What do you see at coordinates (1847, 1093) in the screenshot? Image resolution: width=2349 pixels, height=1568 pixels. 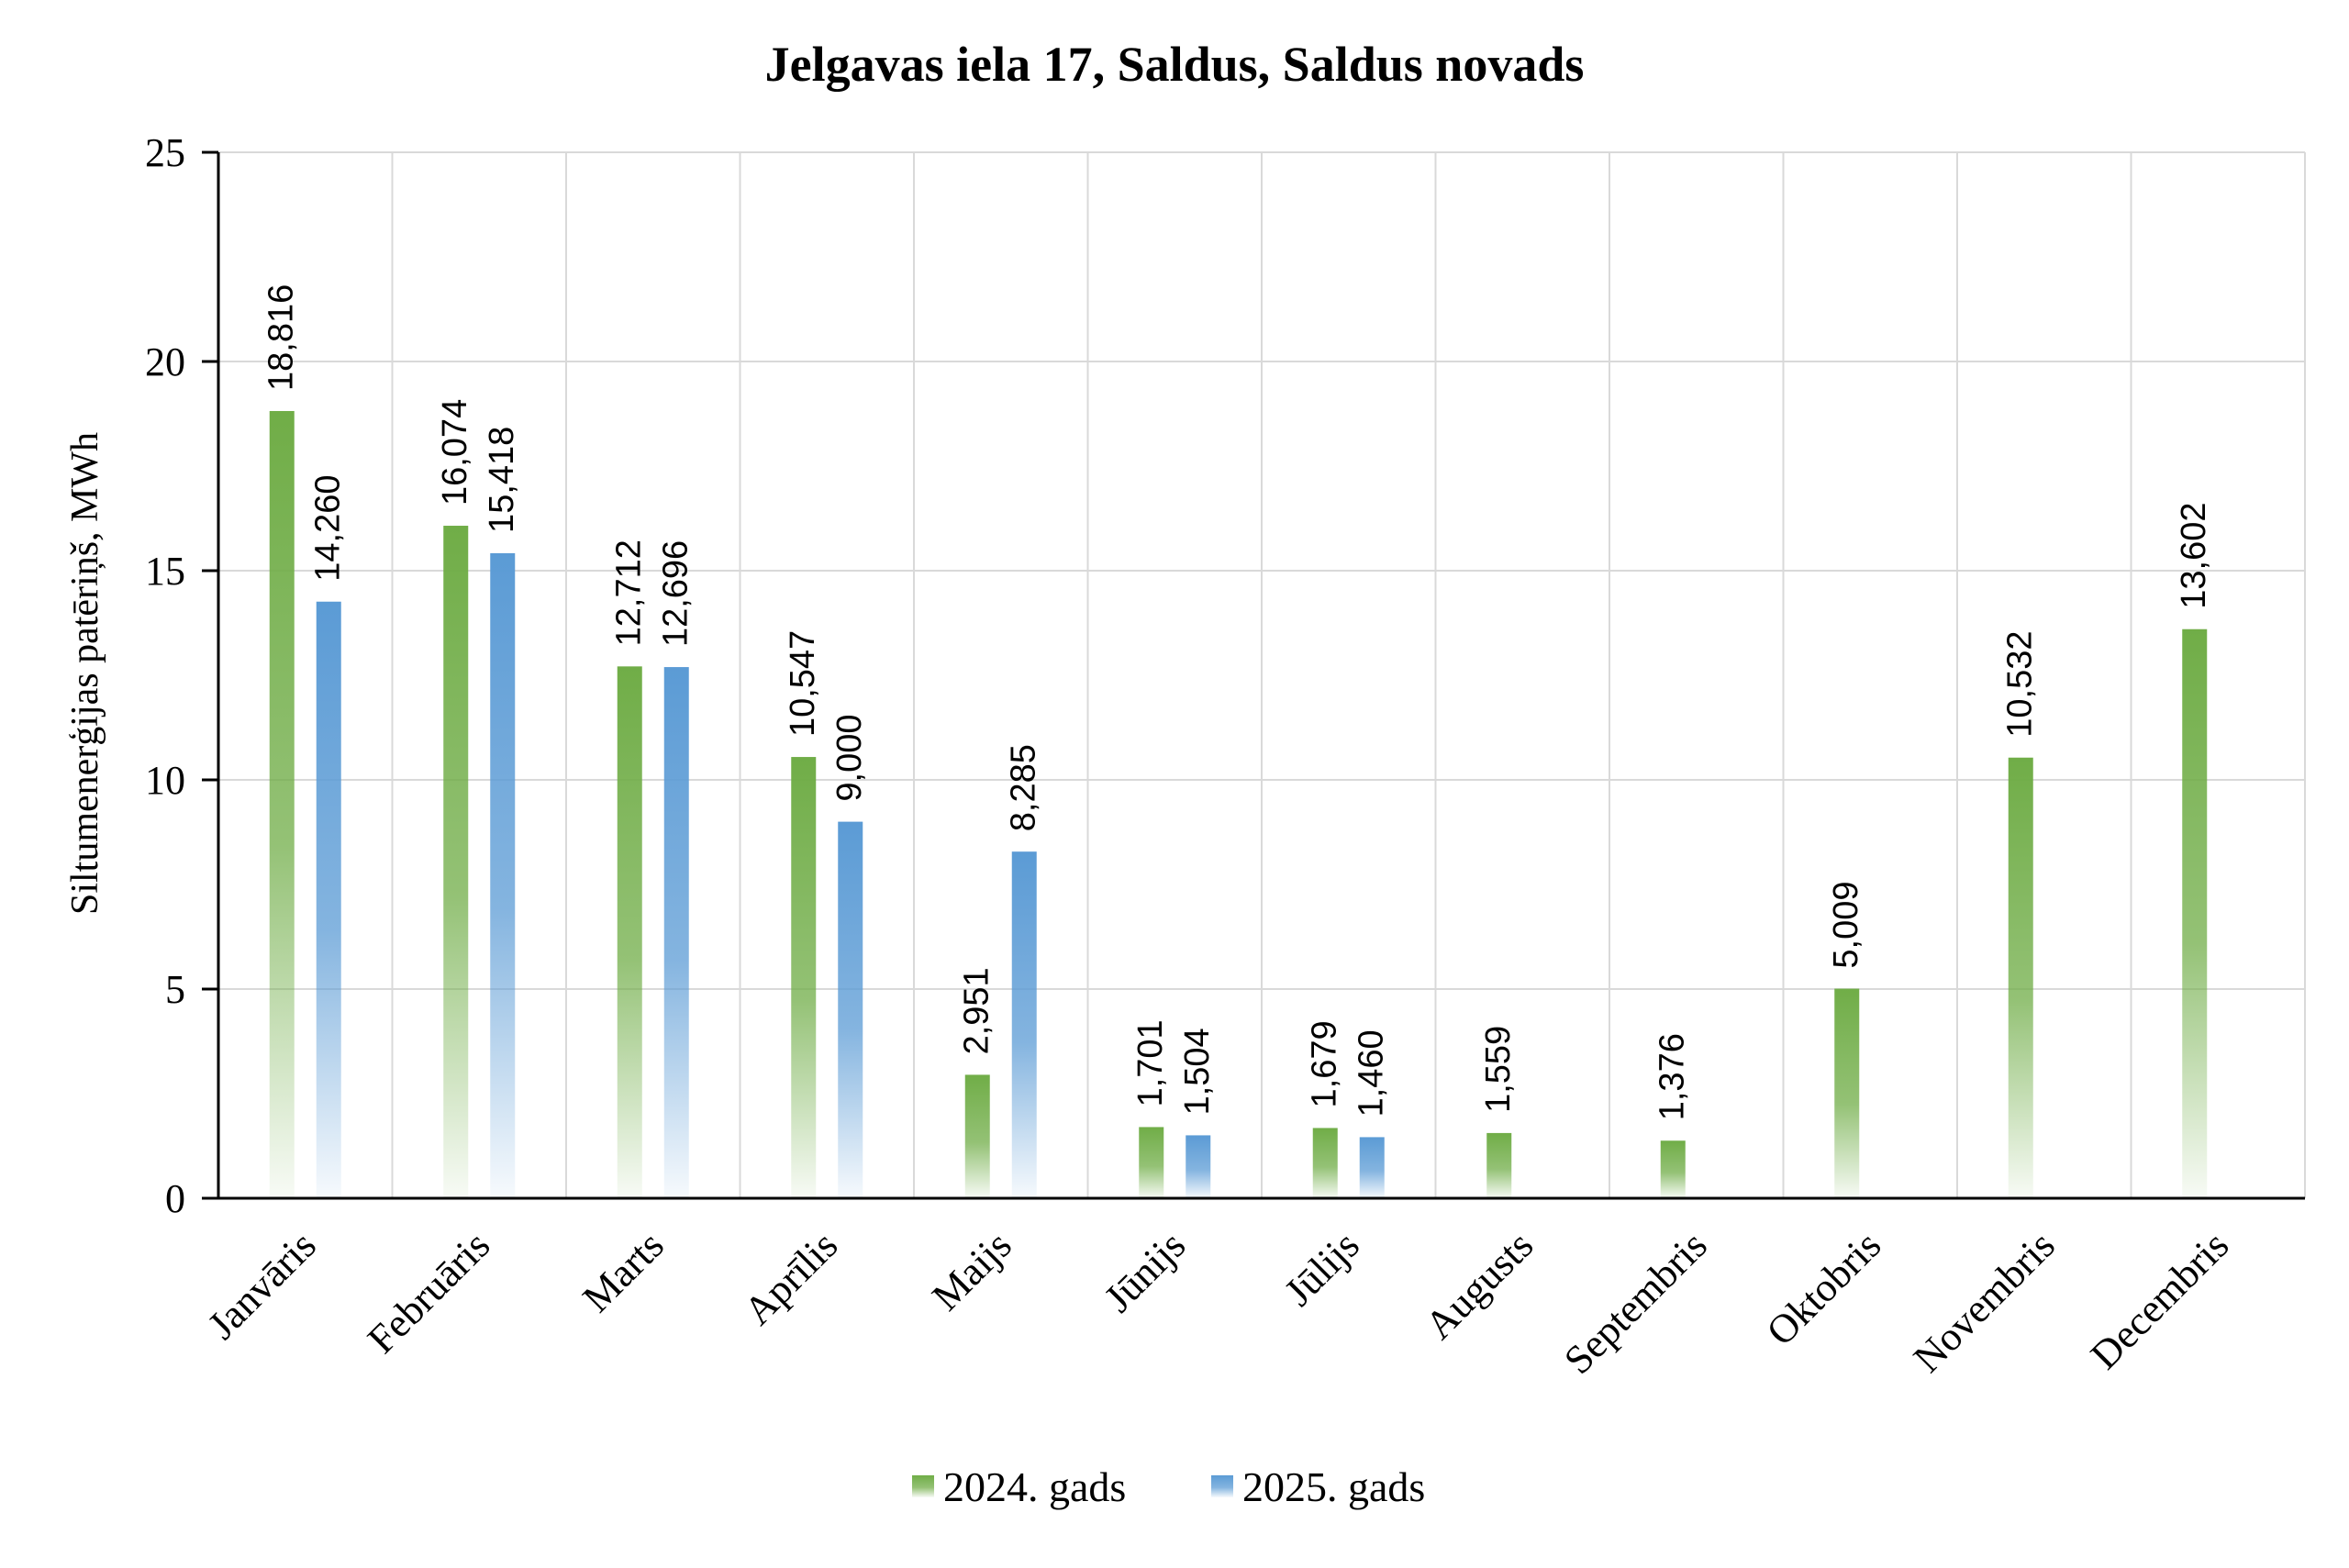 I see `bar-2024-gads-oktobris` at bounding box center [1847, 1093].